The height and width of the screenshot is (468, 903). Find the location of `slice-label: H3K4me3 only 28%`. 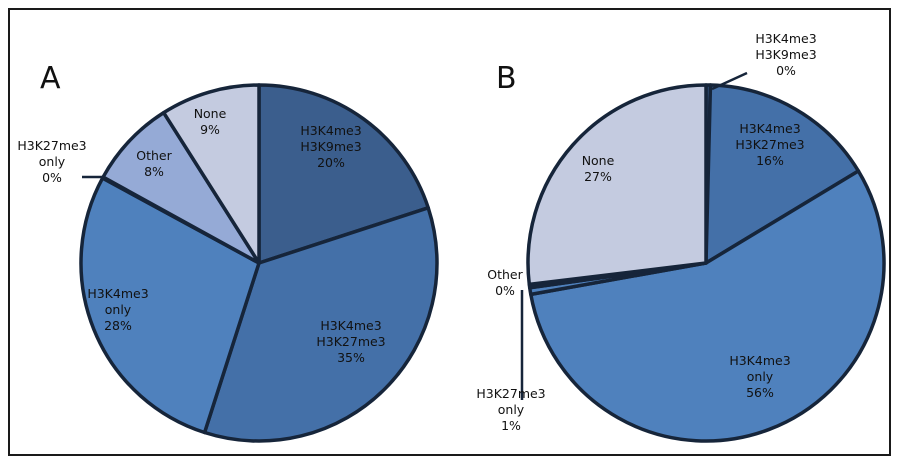

slice-label: H3K4me3 only 28% is located at coordinates (117, 309).